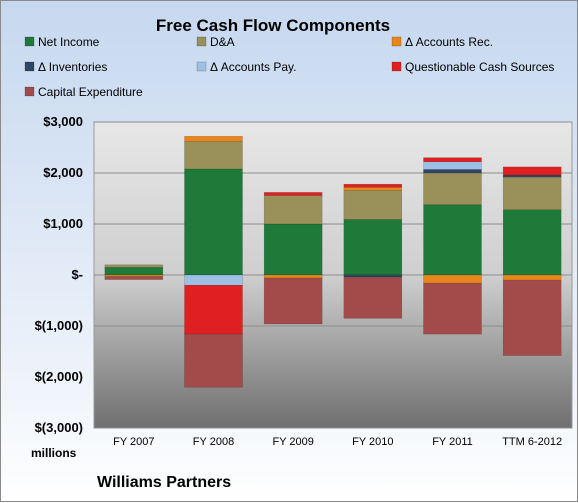 The width and height of the screenshot is (578, 503). I want to click on chart-title: Free Cash Flow Components, so click(273, 25).